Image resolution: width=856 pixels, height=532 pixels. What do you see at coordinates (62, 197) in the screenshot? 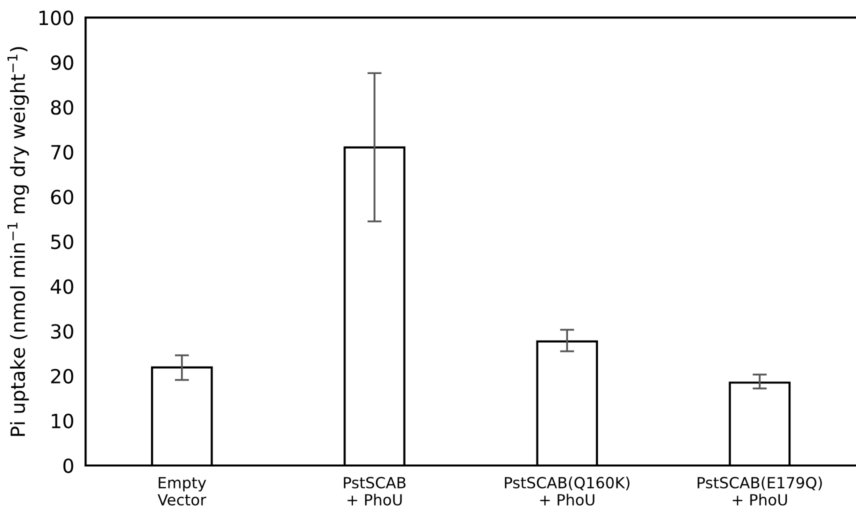
I see `y-tick-label: 60` at bounding box center [62, 197].